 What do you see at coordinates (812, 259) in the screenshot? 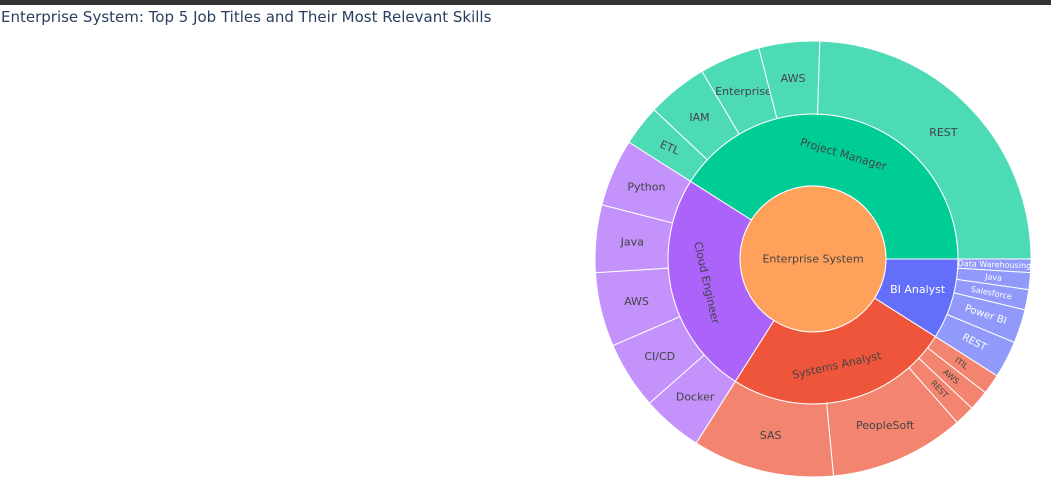
I see `root-label: Enterprise System` at bounding box center [812, 259].